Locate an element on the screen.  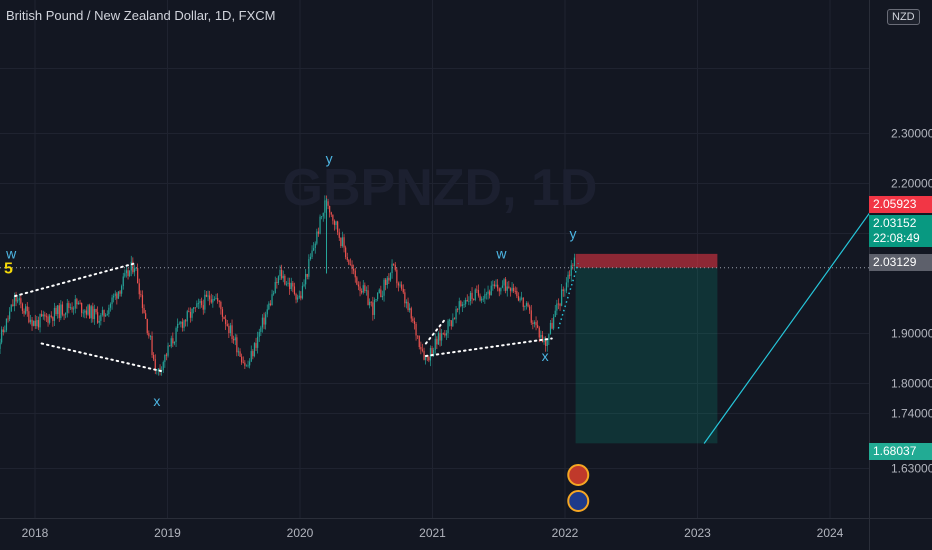
currency-badge: NZD is located at coordinates (903, 17).